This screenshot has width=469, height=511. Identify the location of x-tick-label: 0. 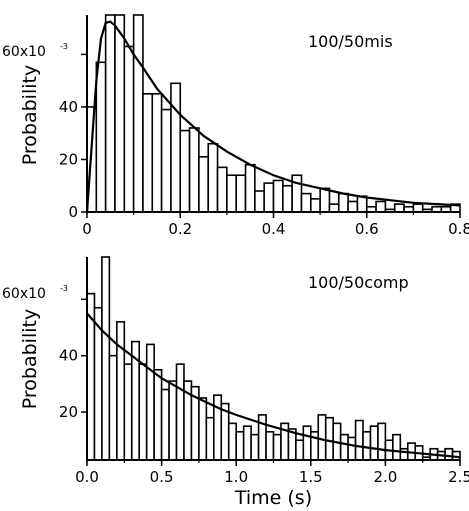
(87, 229).